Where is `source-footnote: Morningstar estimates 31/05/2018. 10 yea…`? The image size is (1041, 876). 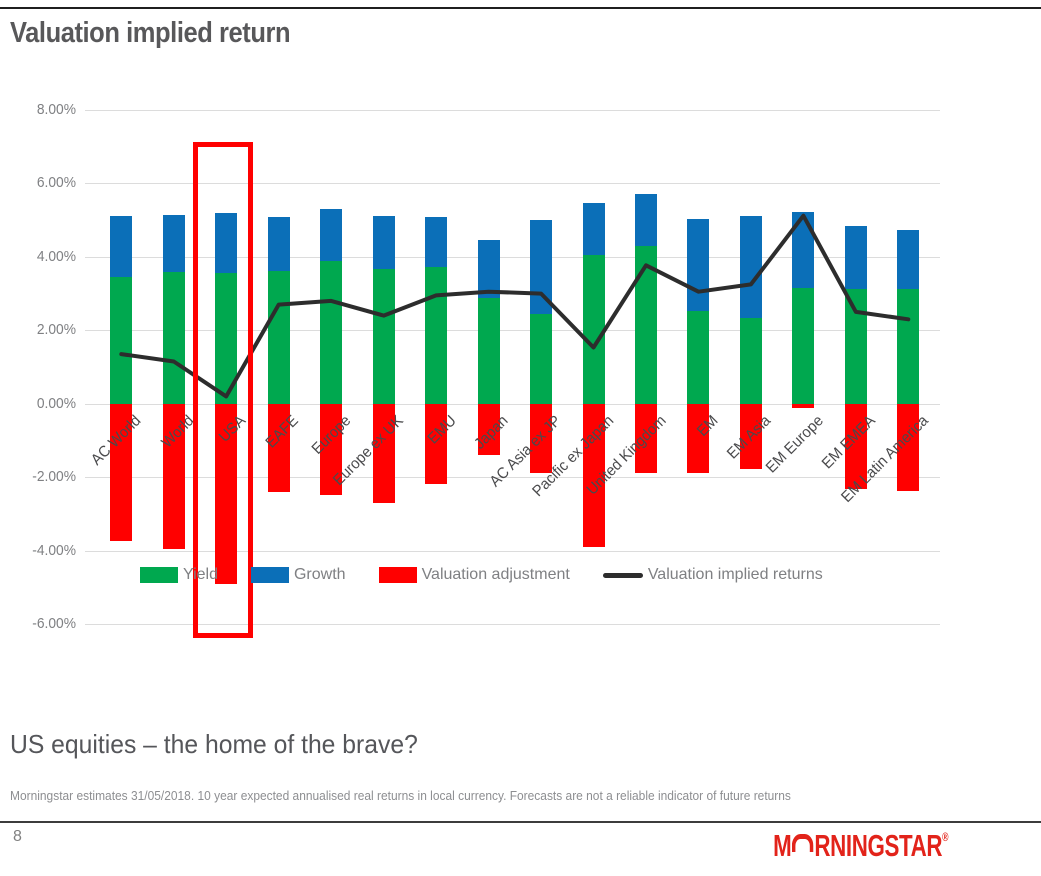
source-footnote: Morningstar estimates 31/05/2018. 10 yea… is located at coordinates (400, 795).